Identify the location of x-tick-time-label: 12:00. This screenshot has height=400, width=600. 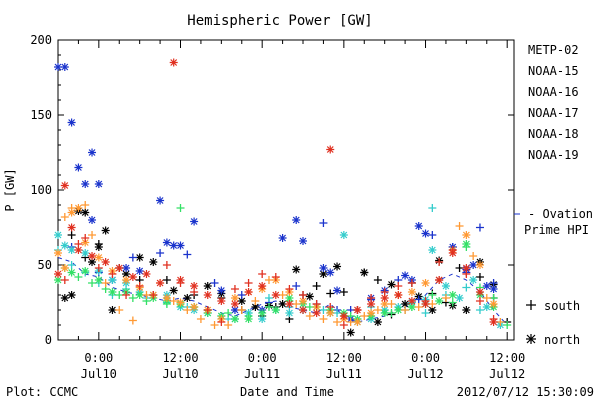
(344, 358).